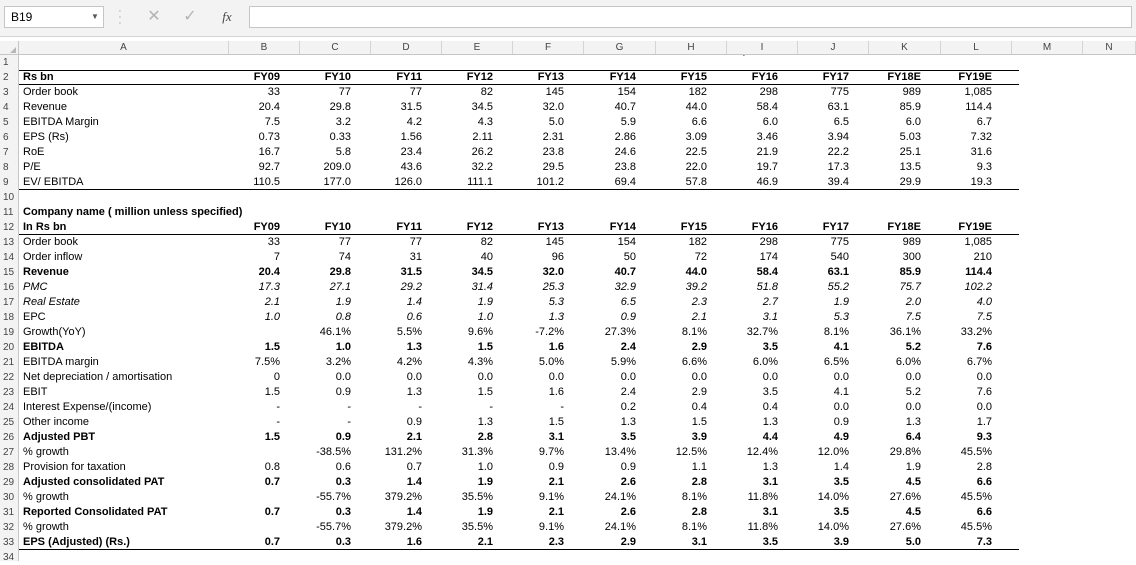  Describe the element at coordinates (9, 482) in the screenshot. I see `row-header-29: 29` at that location.